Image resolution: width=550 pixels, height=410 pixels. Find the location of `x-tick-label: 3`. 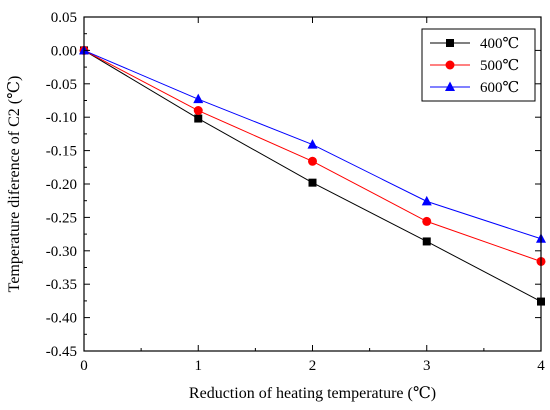

x-tick-label: 3 is located at coordinates (427, 366).